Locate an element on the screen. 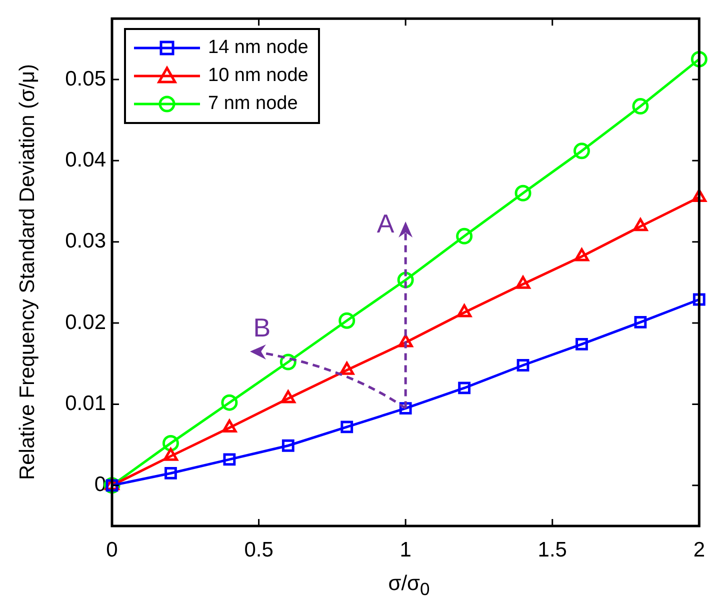 This screenshot has height=609, width=717. annotation: A is located at coordinates (385, 223).